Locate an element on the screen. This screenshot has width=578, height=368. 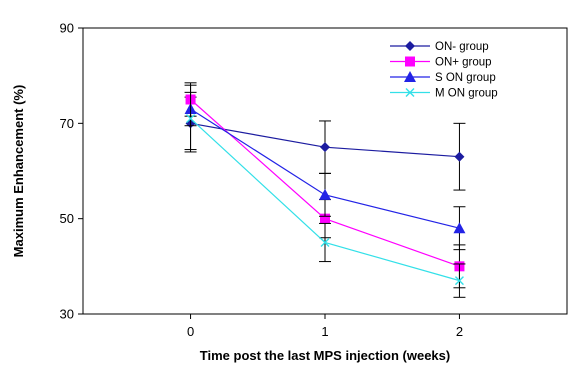
legend-item: ON+ group is located at coordinates (441, 62).